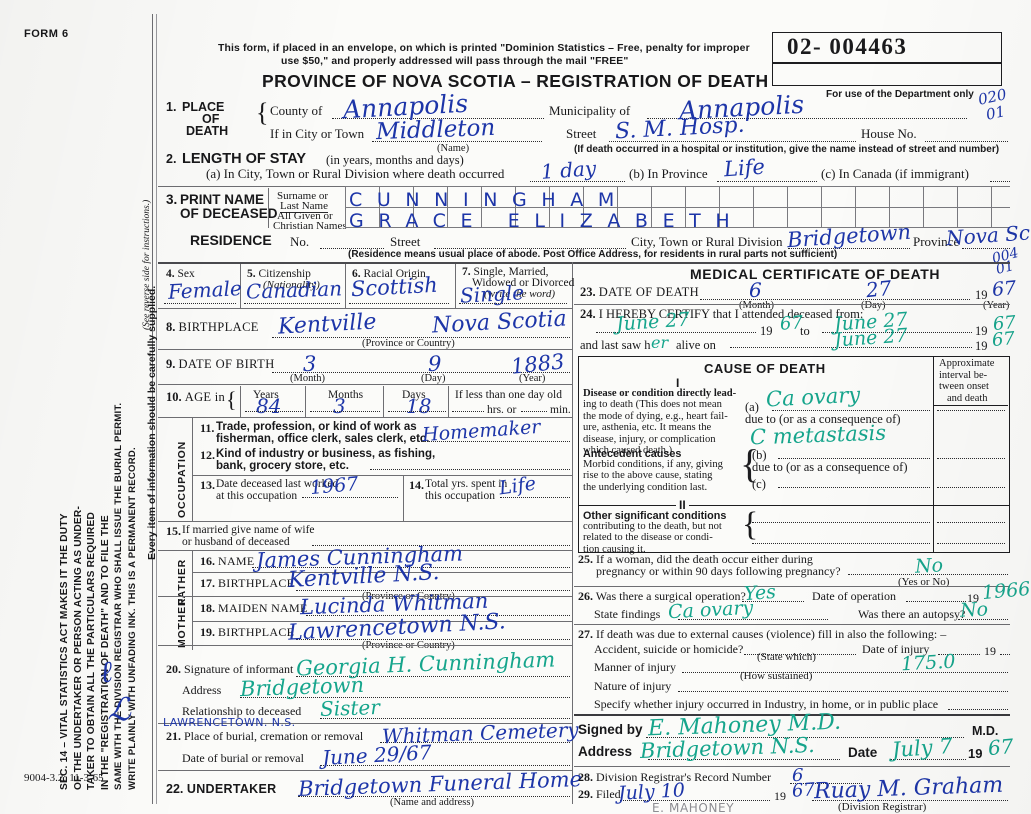 The height and width of the screenshot is (814, 1031). I want to click on total-years-value: Life, so click(517, 486).